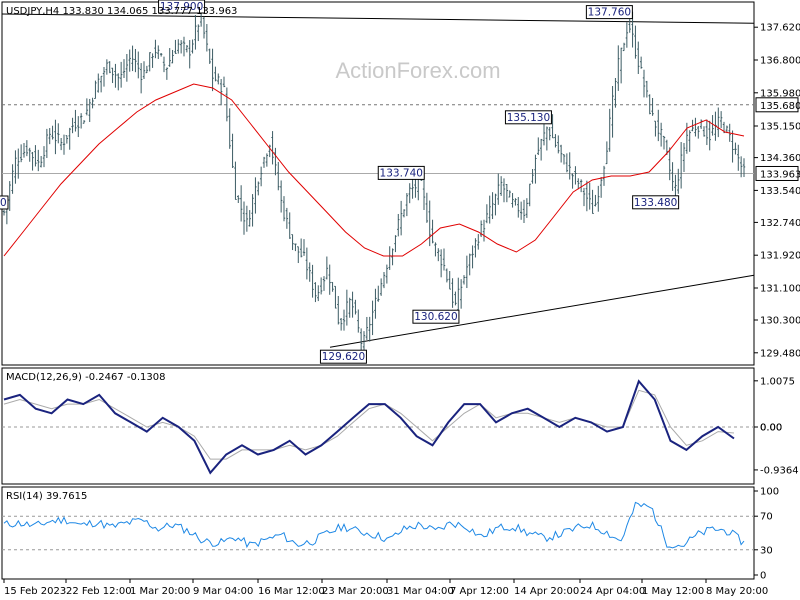  What do you see at coordinates (86, 377) in the screenshot?
I see `macd-title: MACD(12,26,9) -0.2467 -0.1308` at bounding box center [86, 377].